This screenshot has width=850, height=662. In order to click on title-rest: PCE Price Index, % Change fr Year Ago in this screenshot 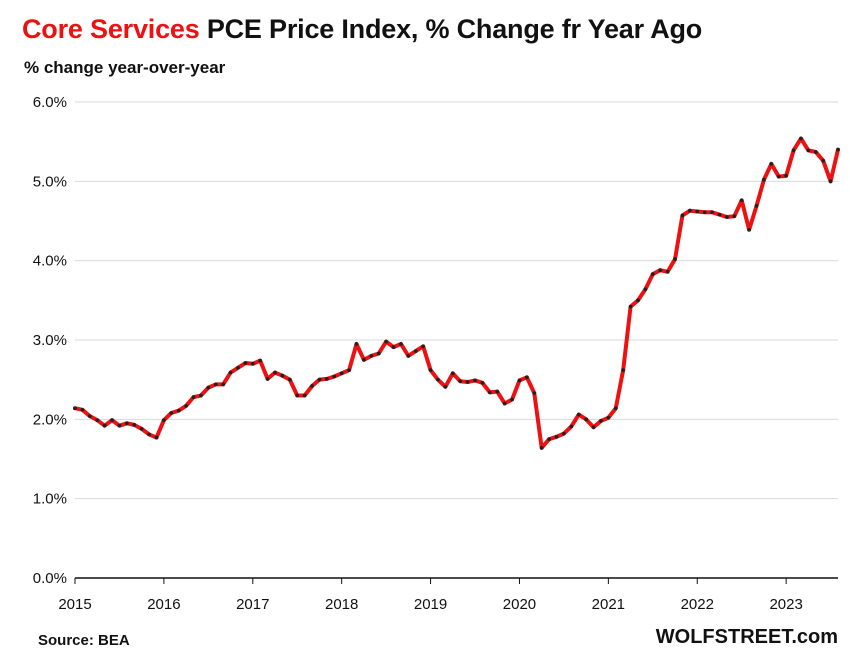, I will do `click(451, 29)`.